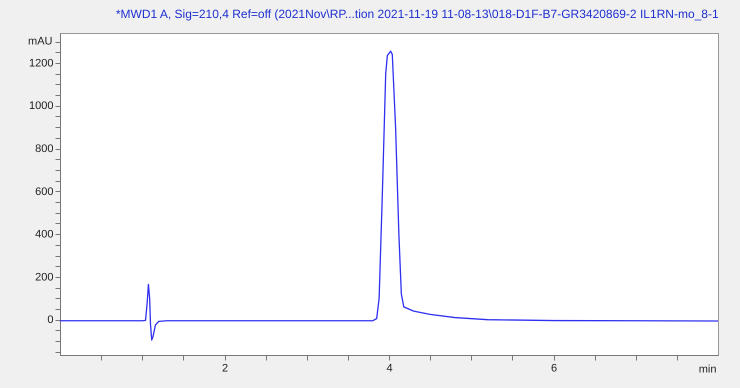 The height and width of the screenshot is (388, 740). Describe the element at coordinates (554, 368) in the screenshot. I see `x-tick-label: 6` at that location.